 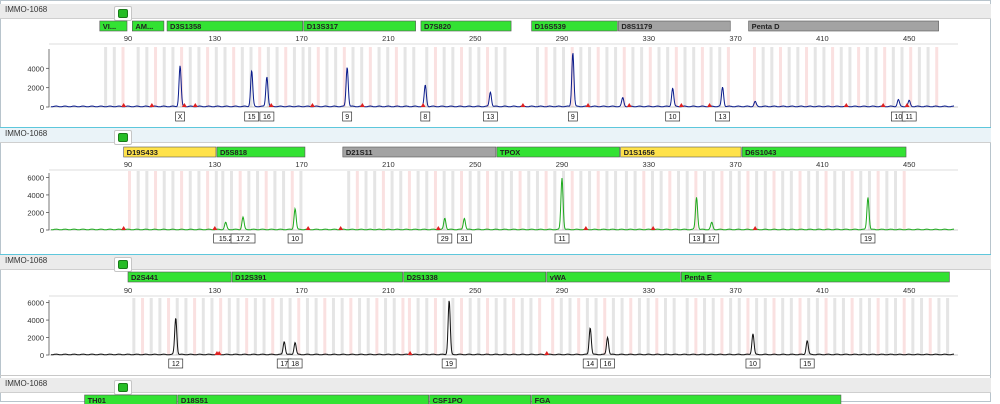 I want to click on size-tick-label: 330, so click(x=649, y=164).